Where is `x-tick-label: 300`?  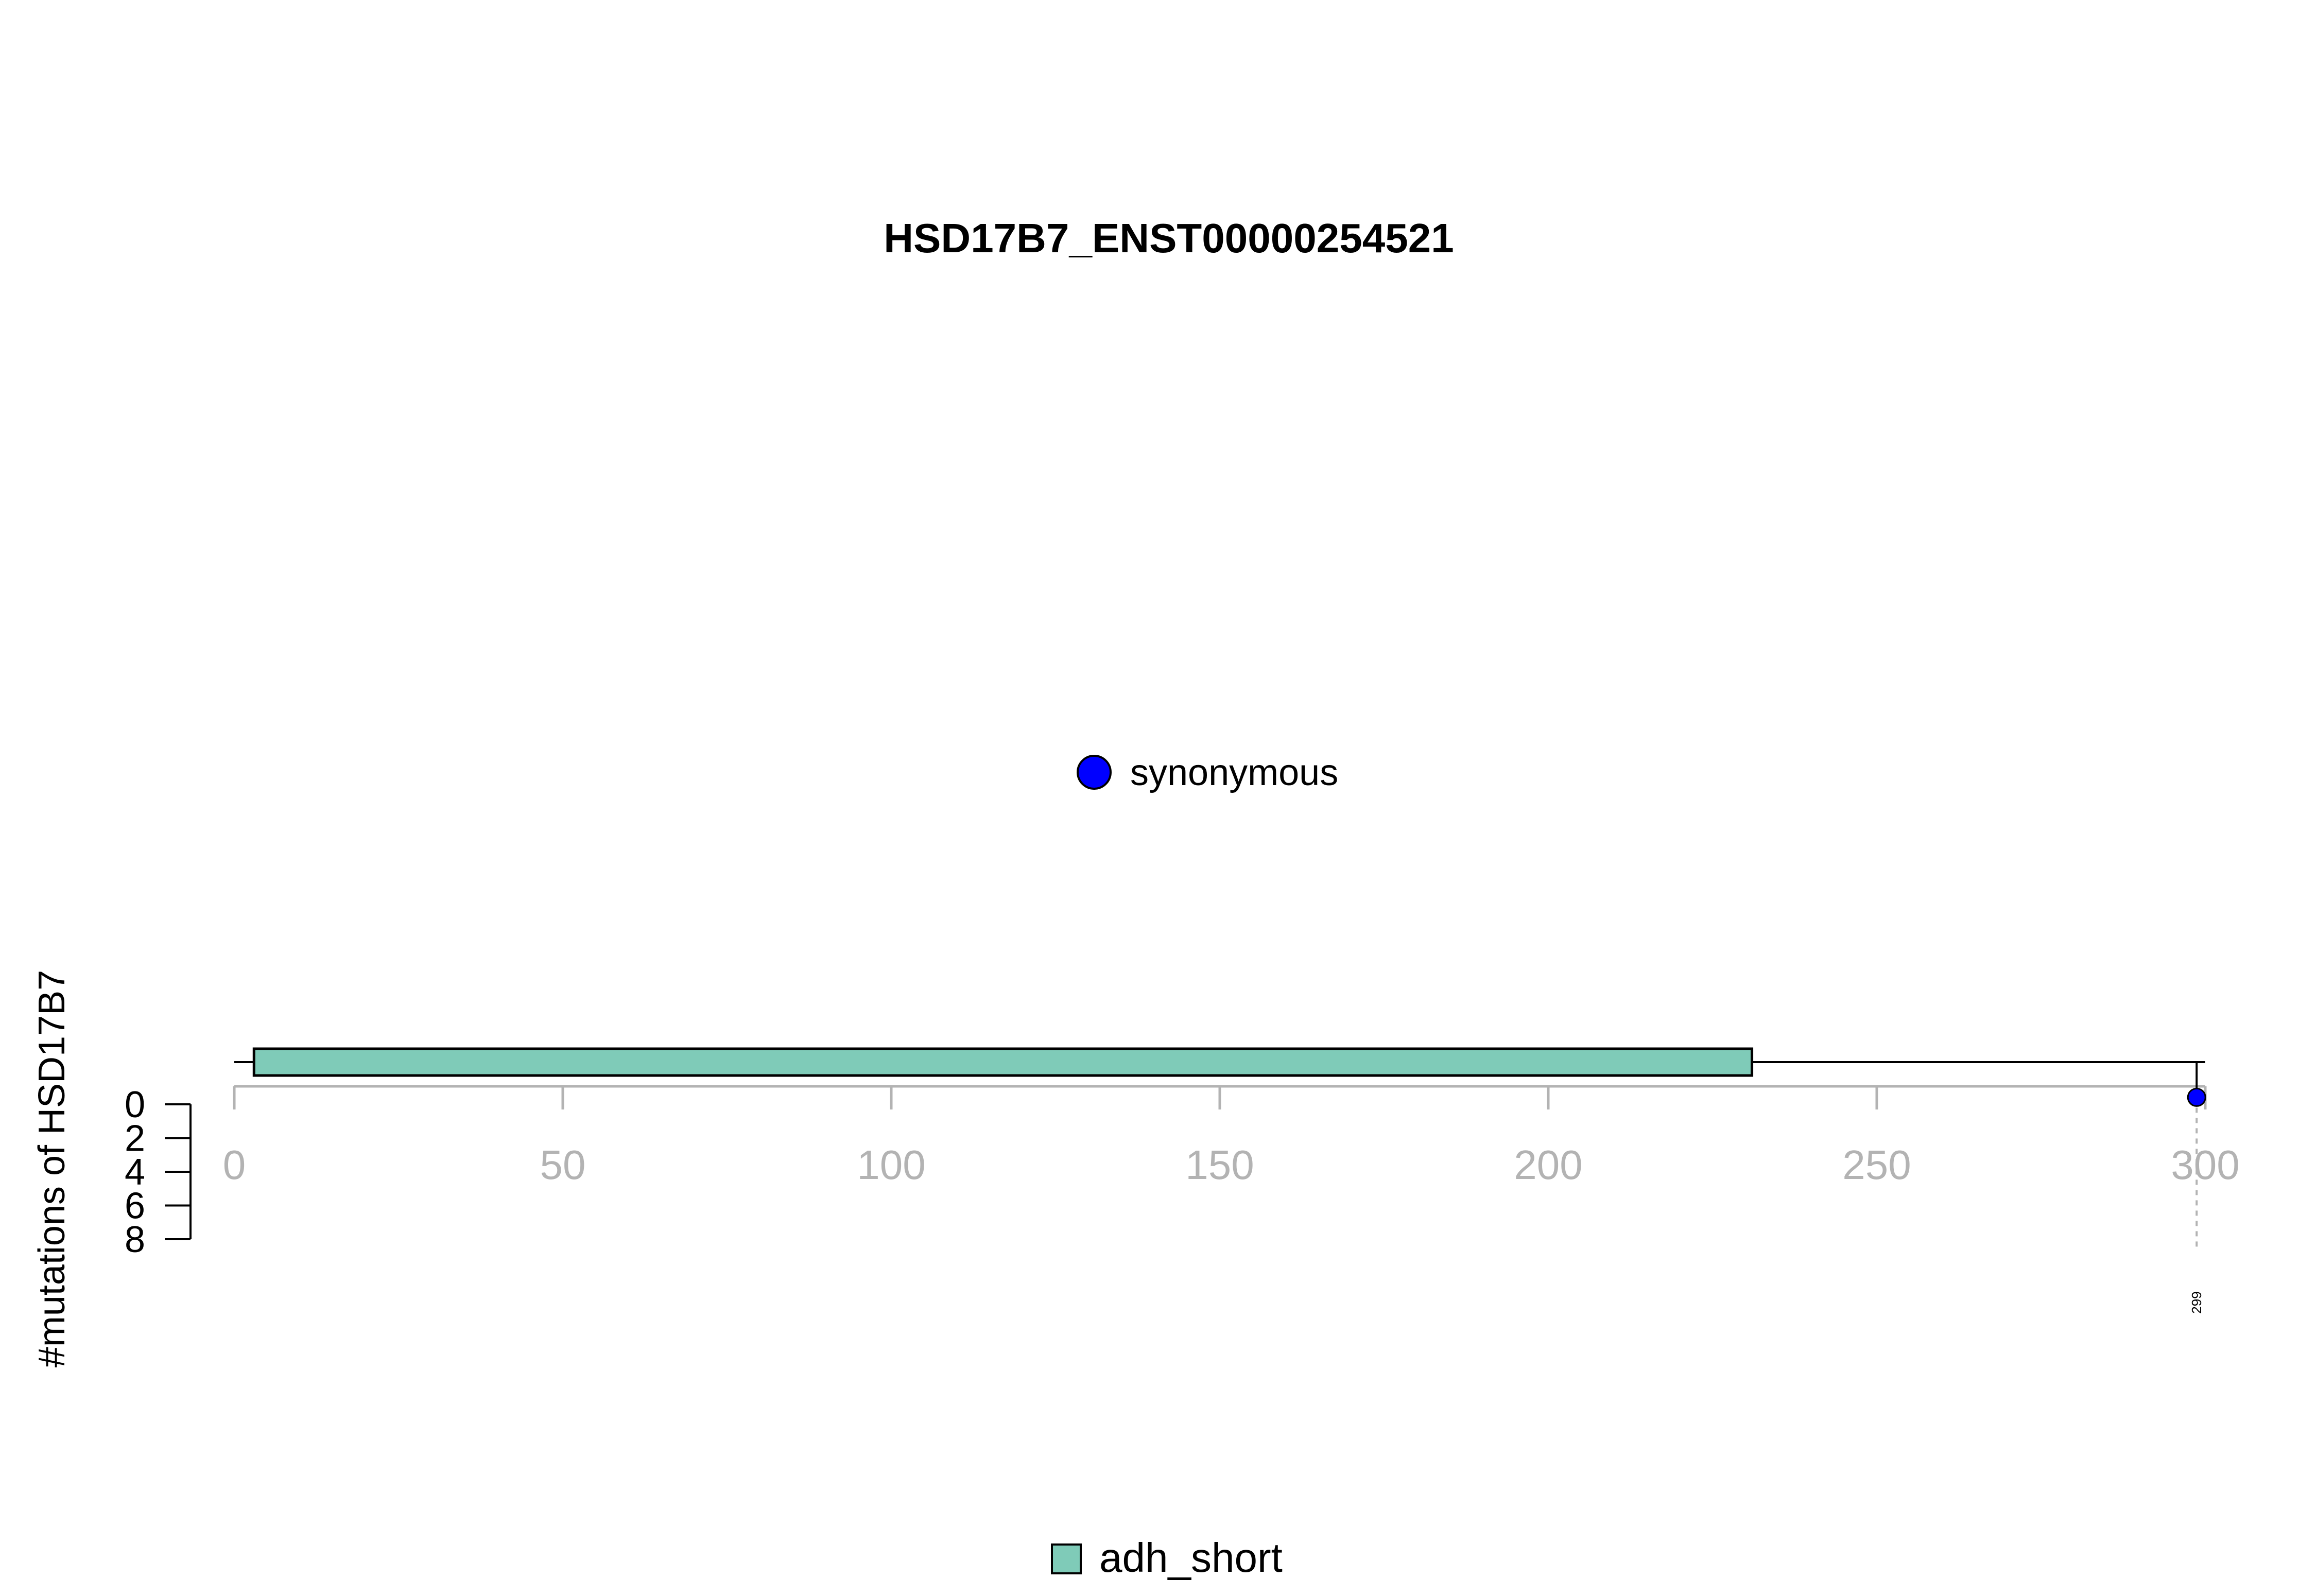 x-tick-label: 300 is located at coordinates (2205, 1165).